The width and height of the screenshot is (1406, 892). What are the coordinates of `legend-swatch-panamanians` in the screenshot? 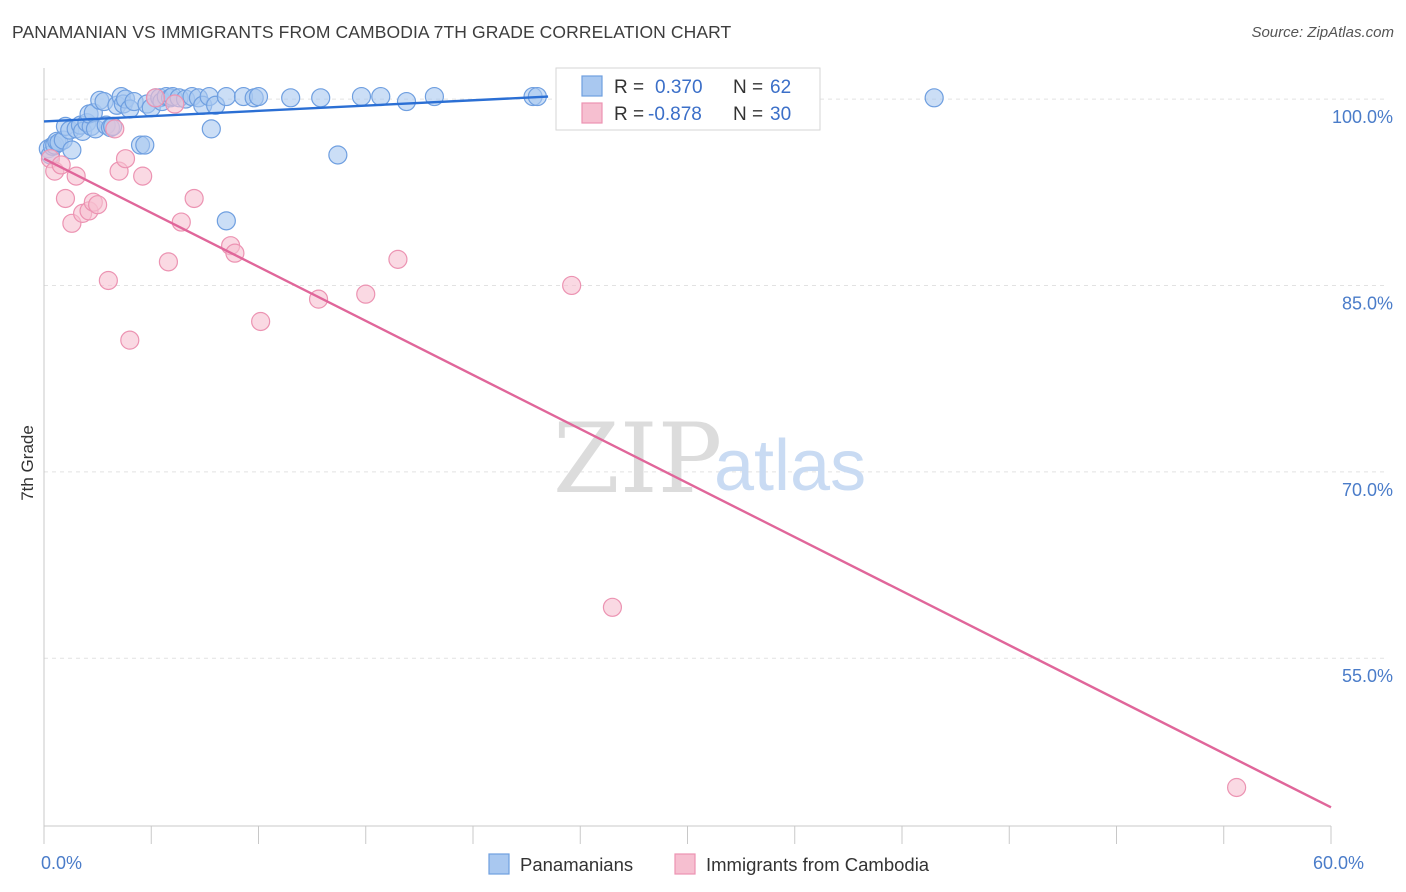 It's located at (592, 86).